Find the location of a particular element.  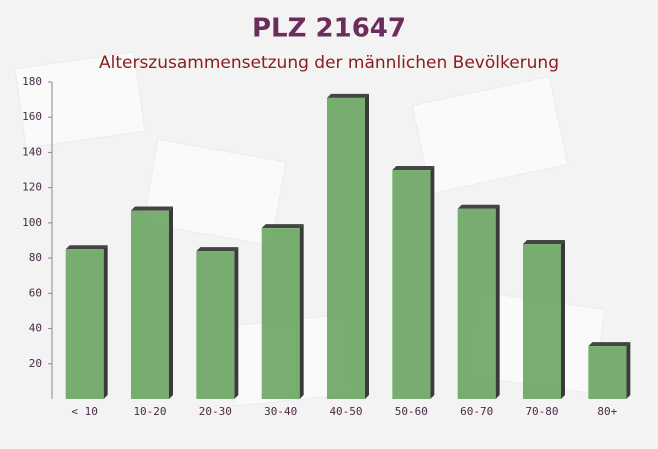

y-tick-label: 160 is located at coordinates (32, 116).